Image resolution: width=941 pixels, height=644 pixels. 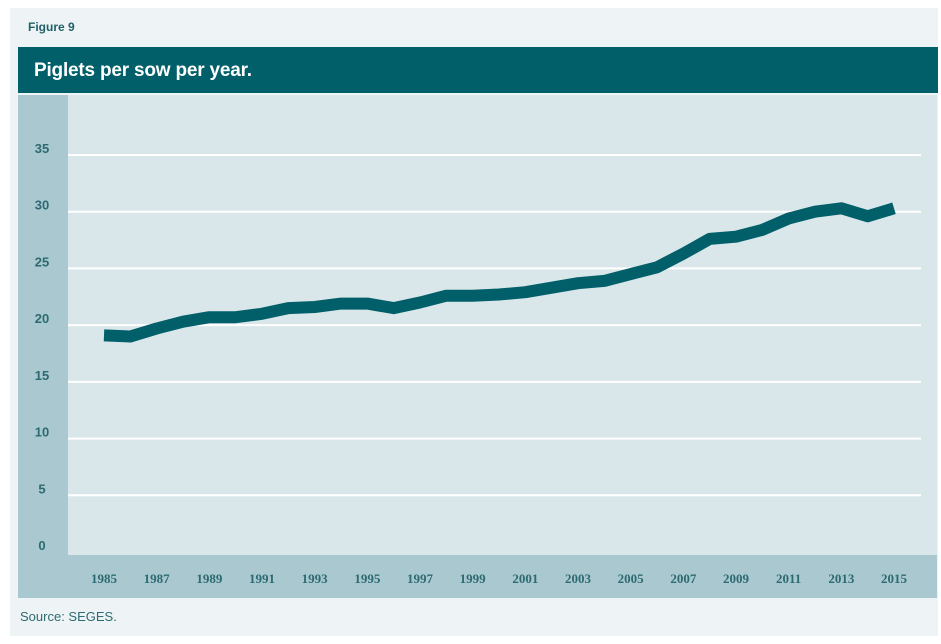 I want to click on x-tick-label: 1989, so click(x=209, y=578).